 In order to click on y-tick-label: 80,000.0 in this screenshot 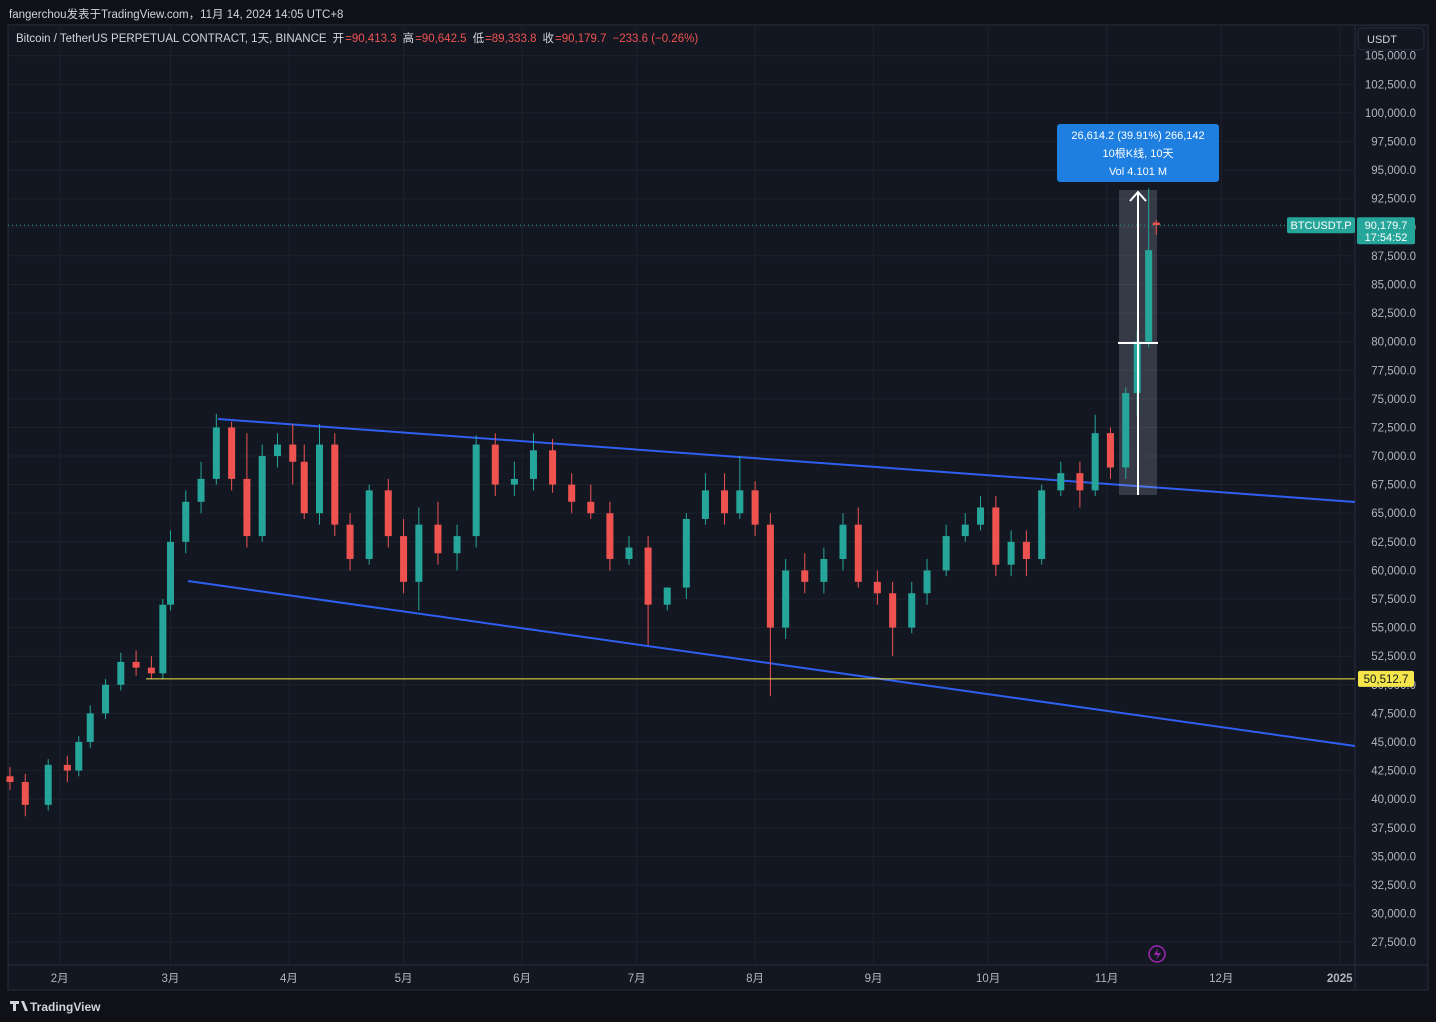, I will do `click(1393, 343)`.